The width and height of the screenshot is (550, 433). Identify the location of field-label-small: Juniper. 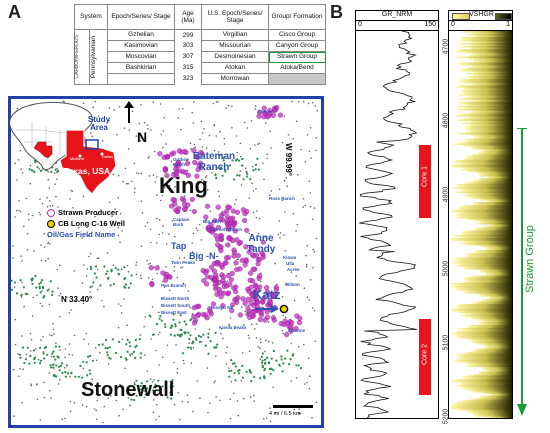
(265, 111).